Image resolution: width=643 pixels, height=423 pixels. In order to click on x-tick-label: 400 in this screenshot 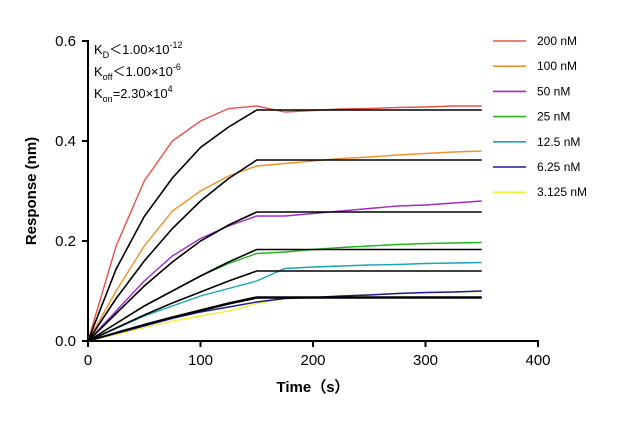, I will do `click(537, 360)`.